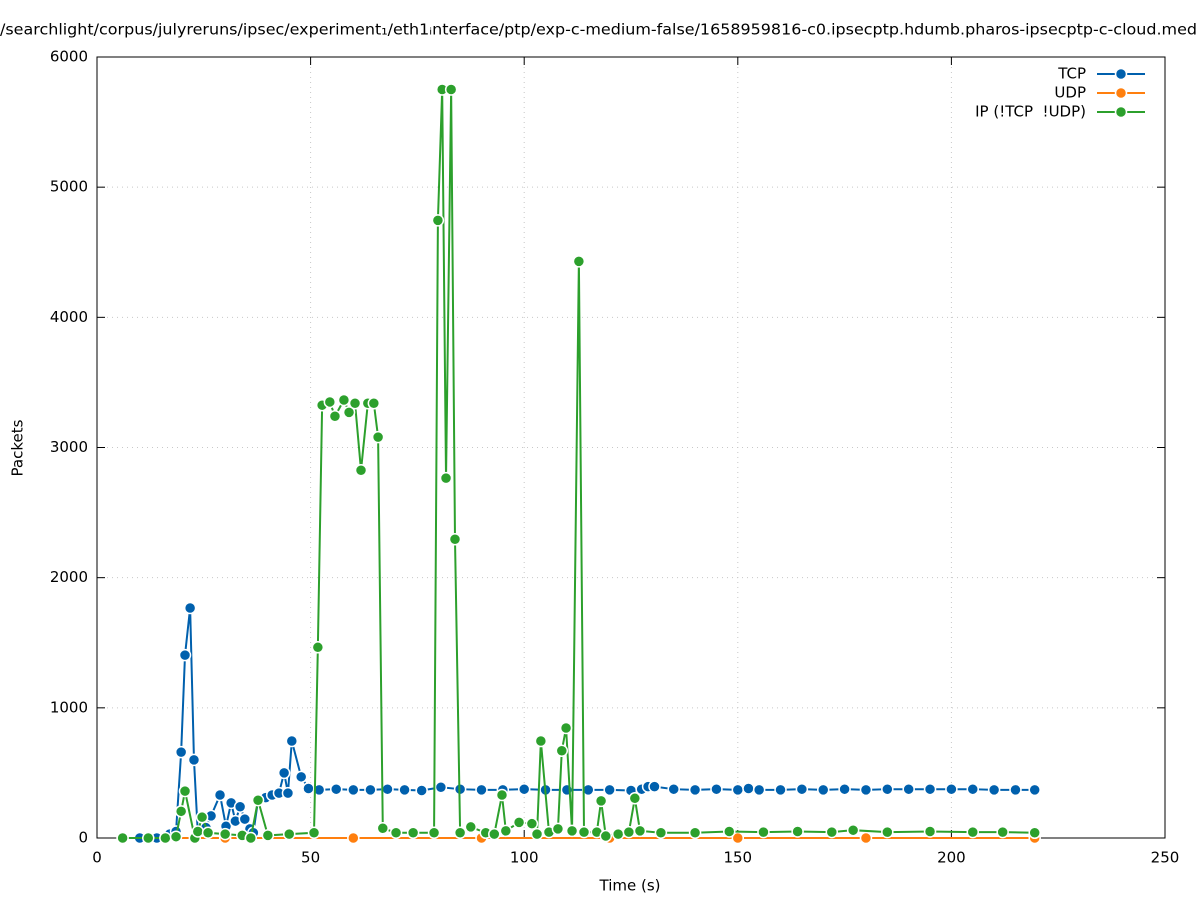  What do you see at coordinates (83, 838) in the screenshot?
I see `y-tick-label: 0` at bounding box center [83, 838].